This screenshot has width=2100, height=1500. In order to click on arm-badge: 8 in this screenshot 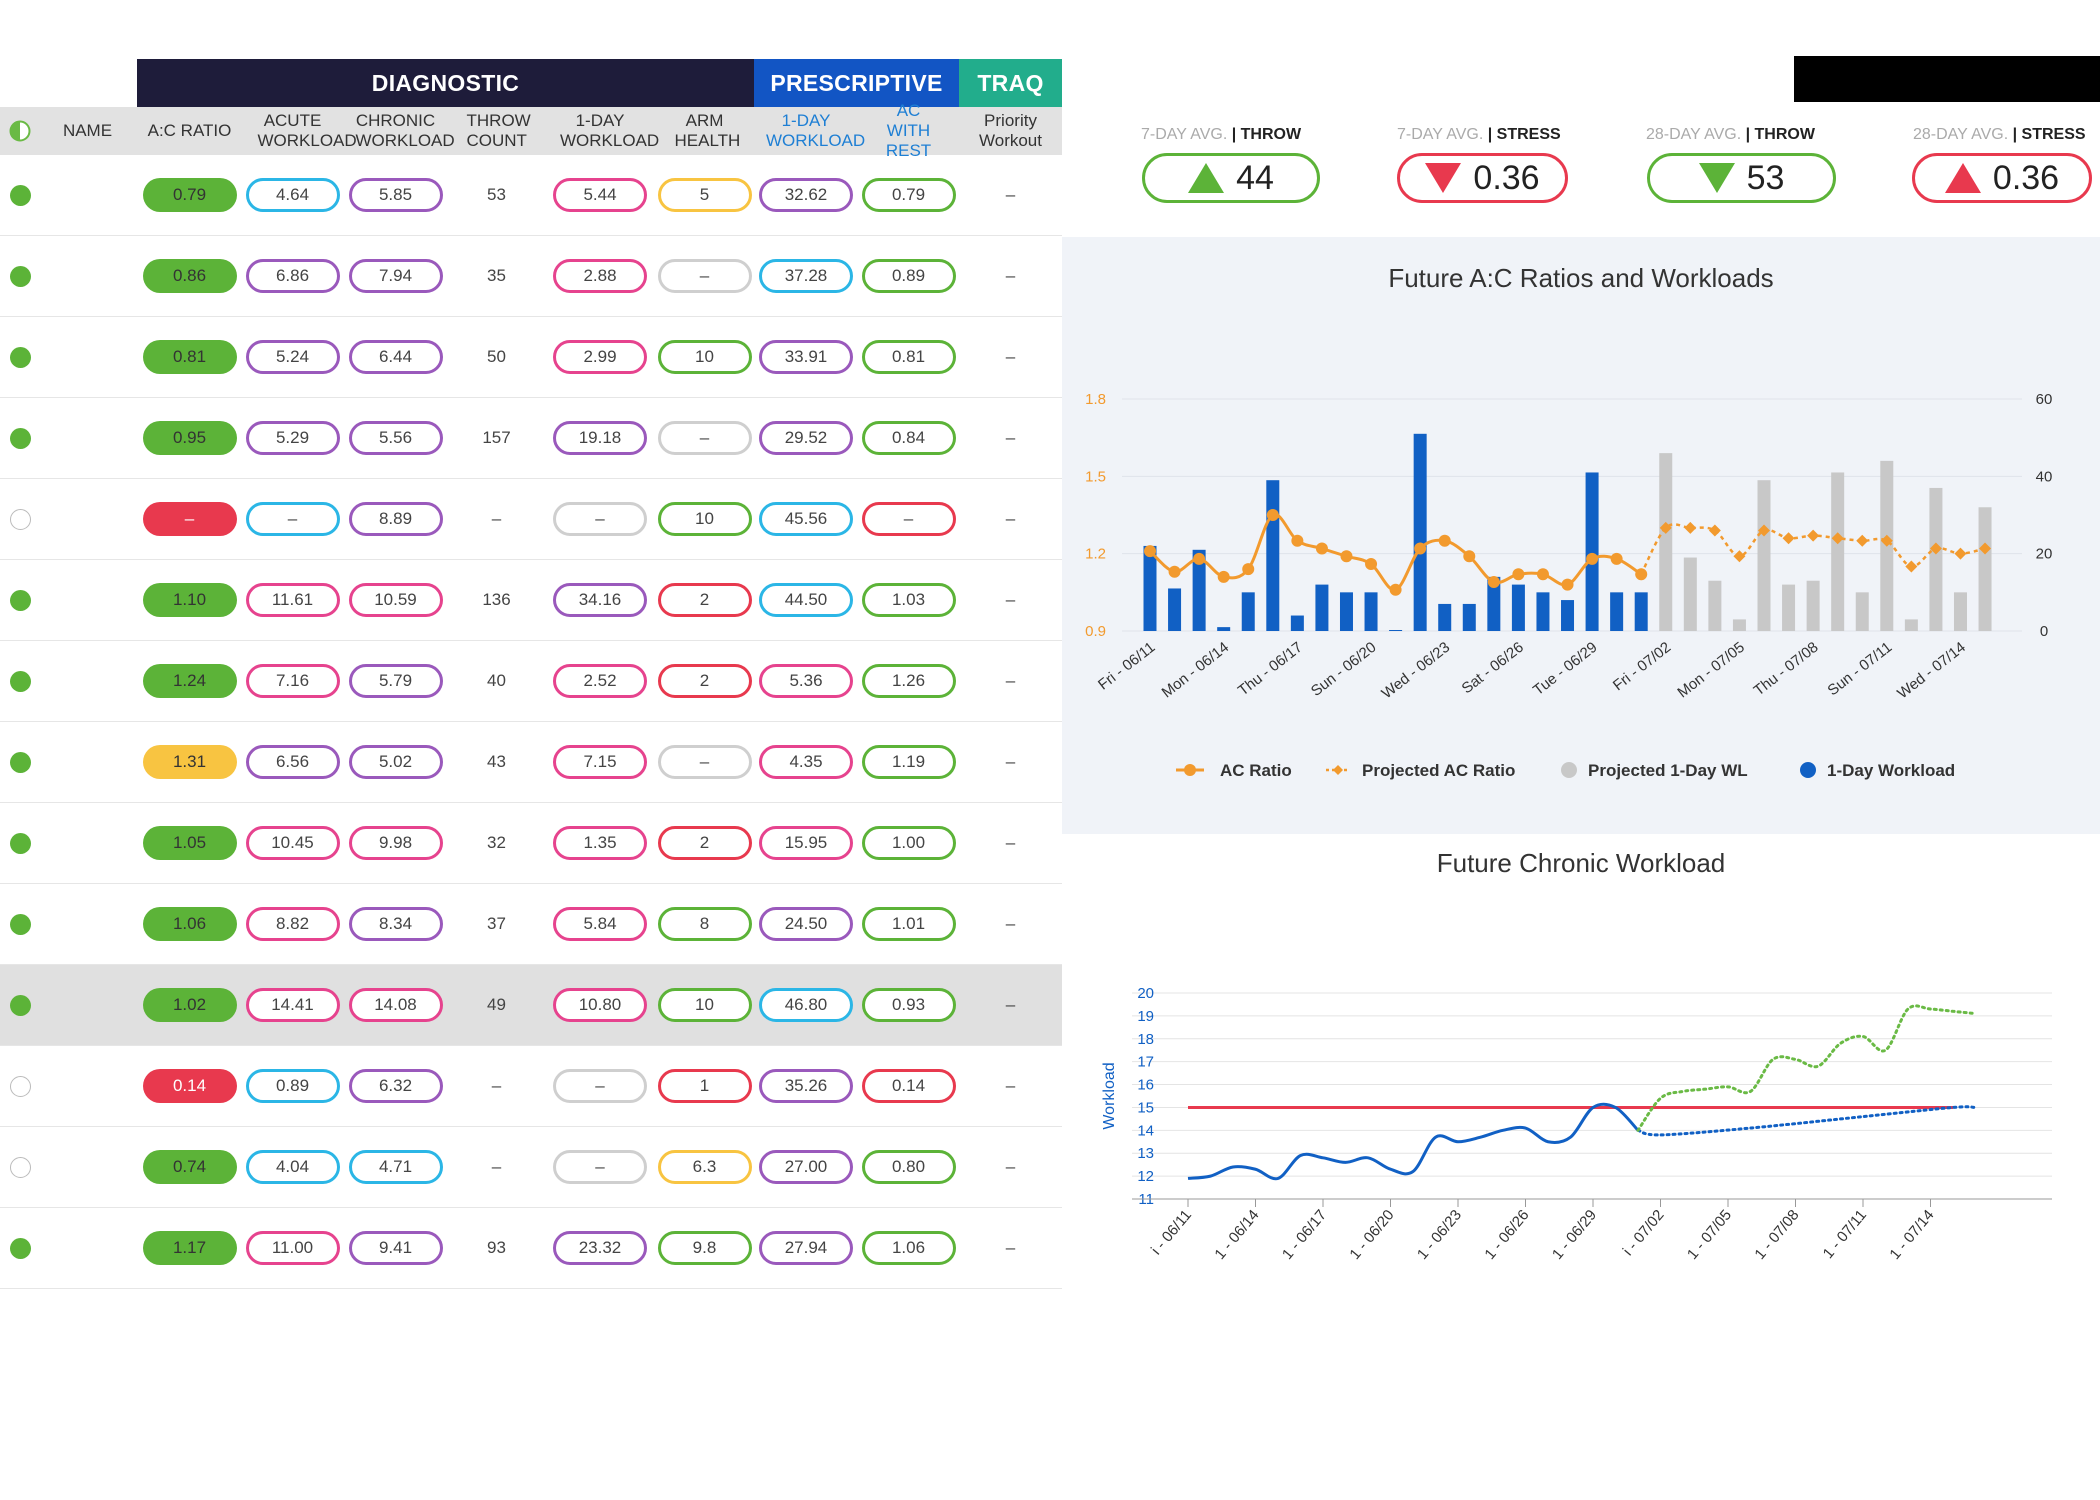, I will do `click(704, 924)`.